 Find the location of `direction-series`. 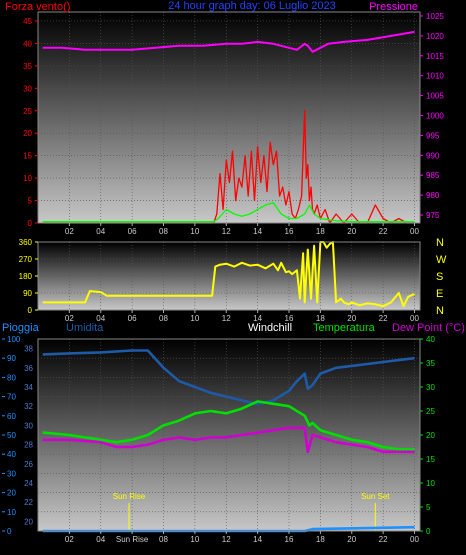

direction-series is located at coordinates (228, 274).